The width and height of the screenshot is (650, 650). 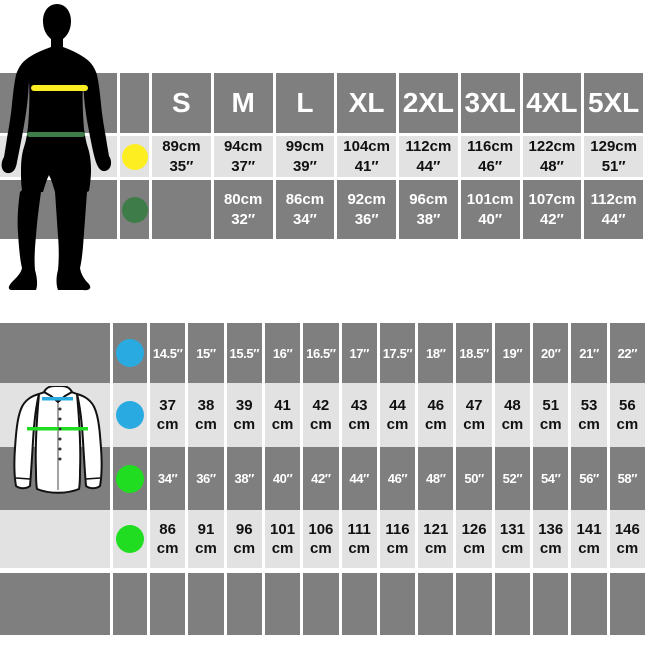 I want to click on value-cell: 18″, so click(x=436, y=353).